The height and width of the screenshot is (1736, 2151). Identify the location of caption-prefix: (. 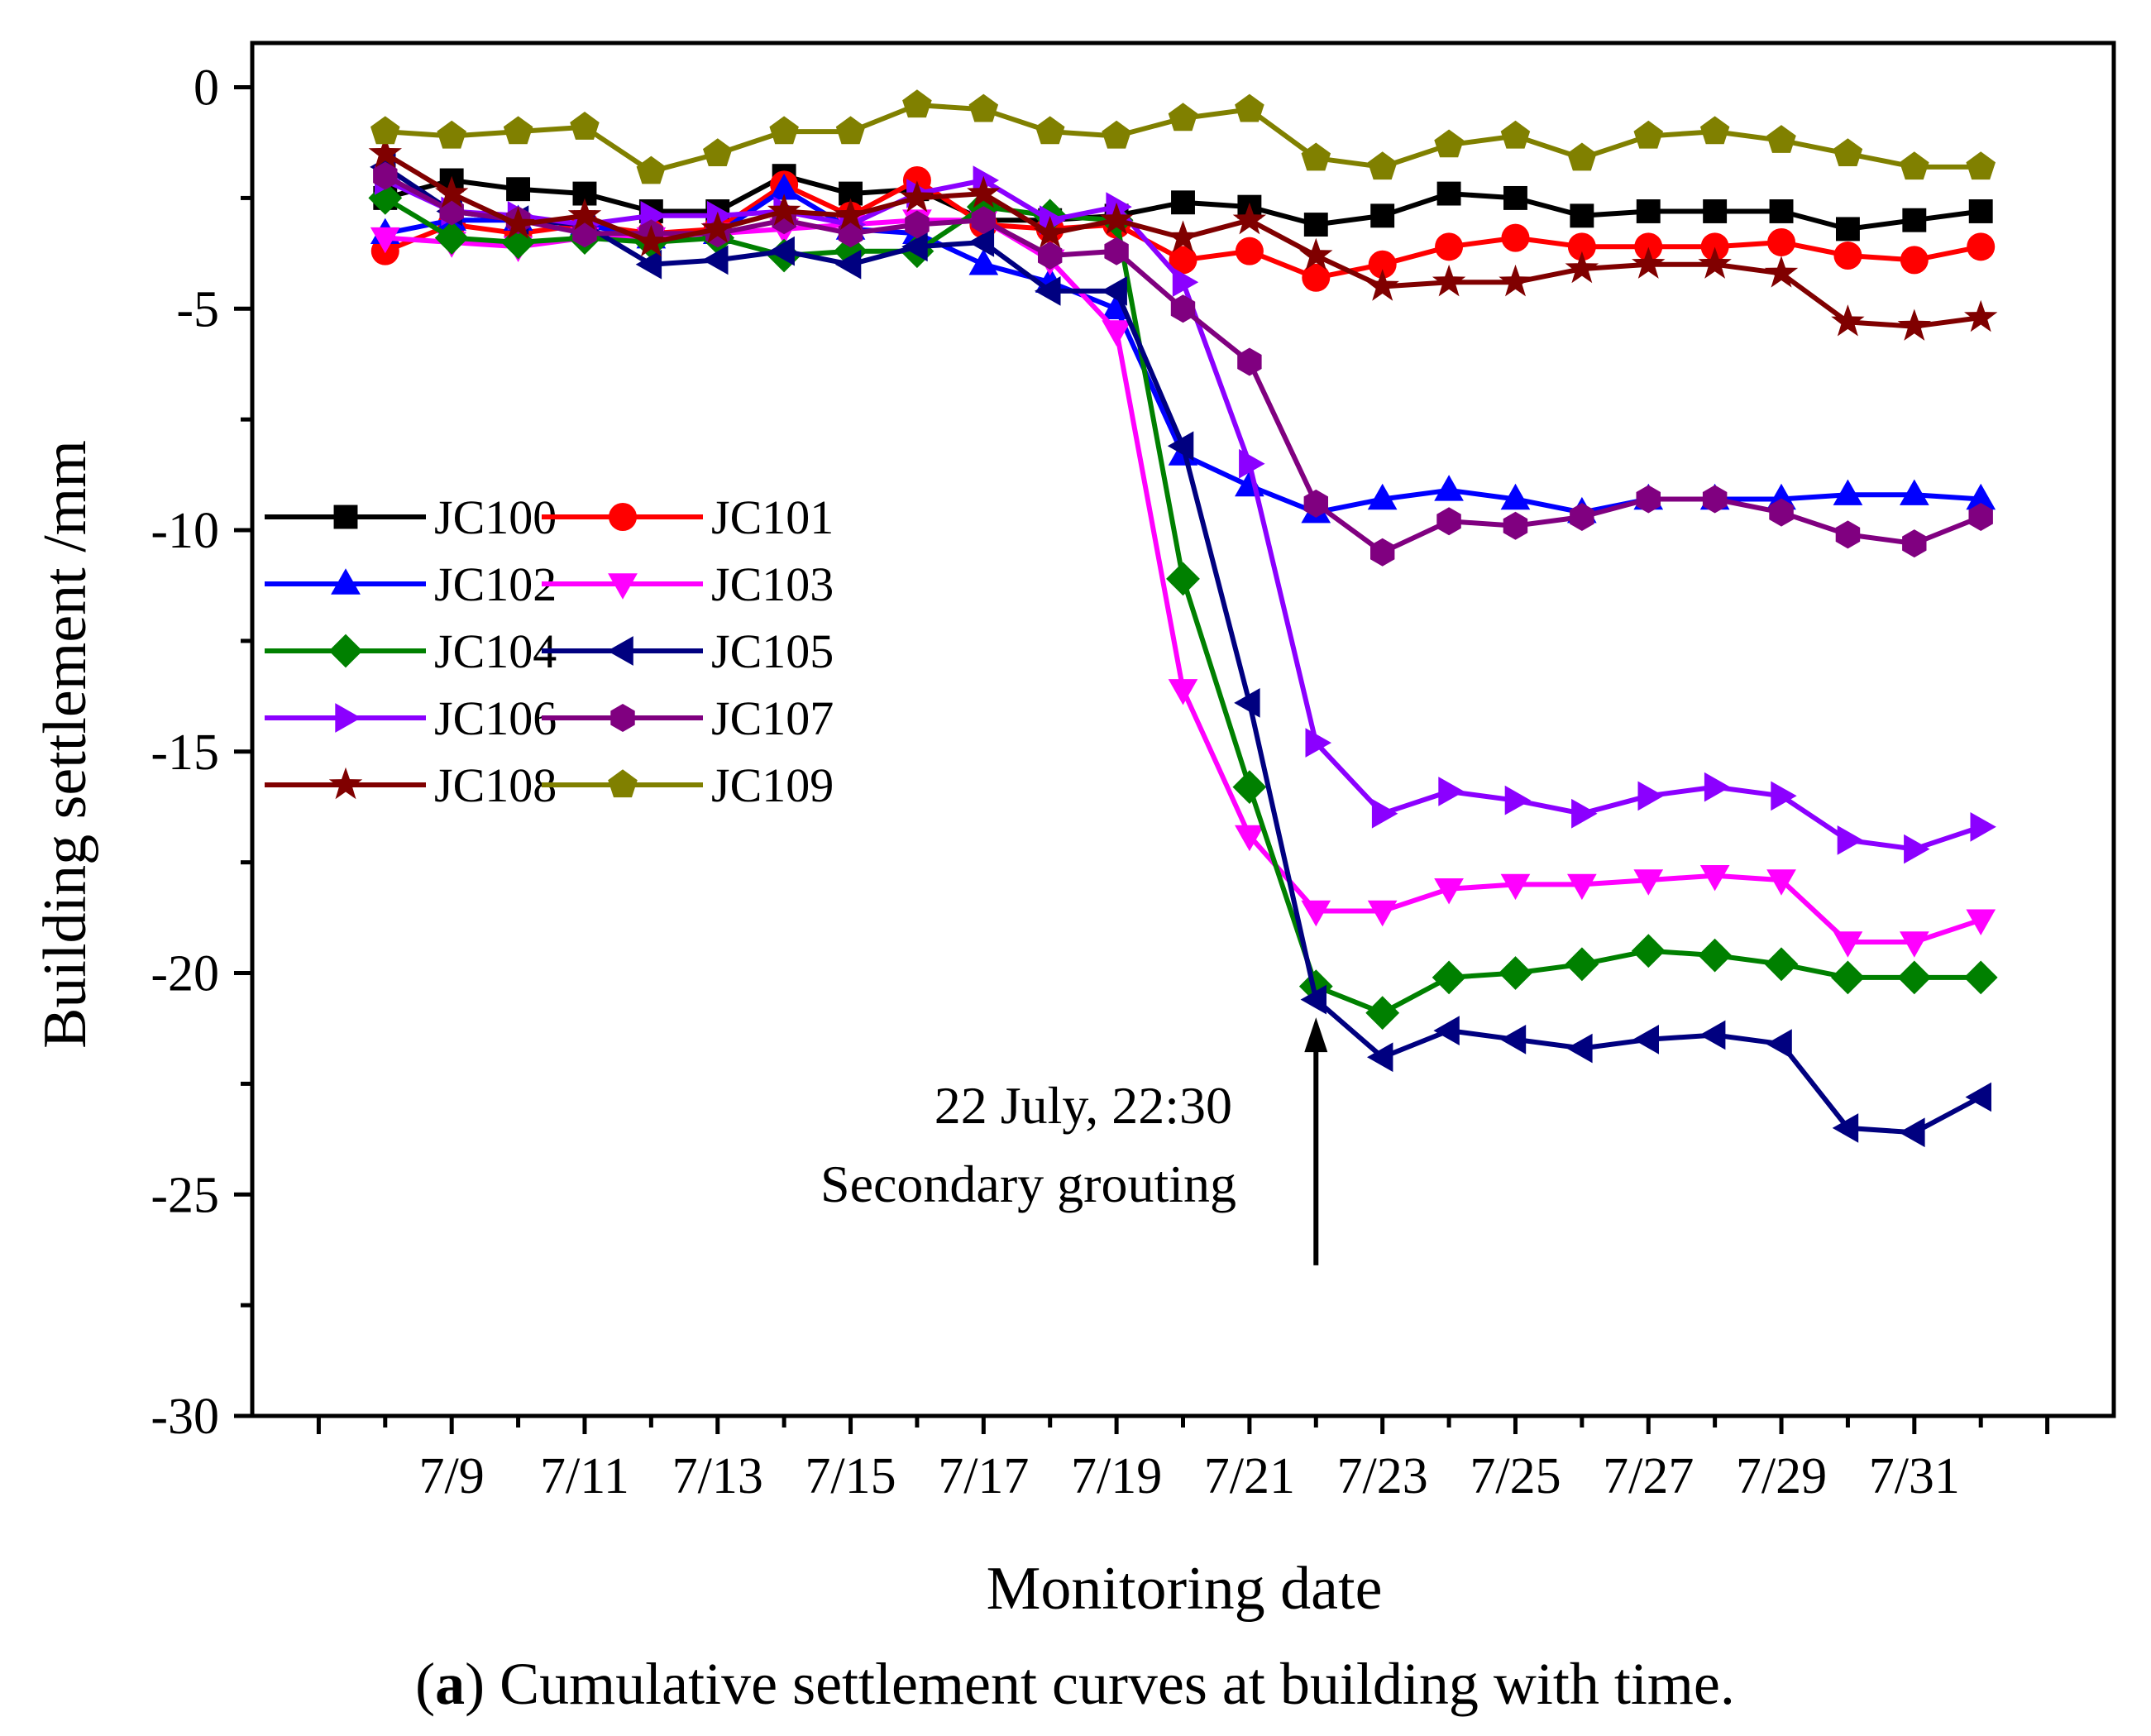
(425, 1684).